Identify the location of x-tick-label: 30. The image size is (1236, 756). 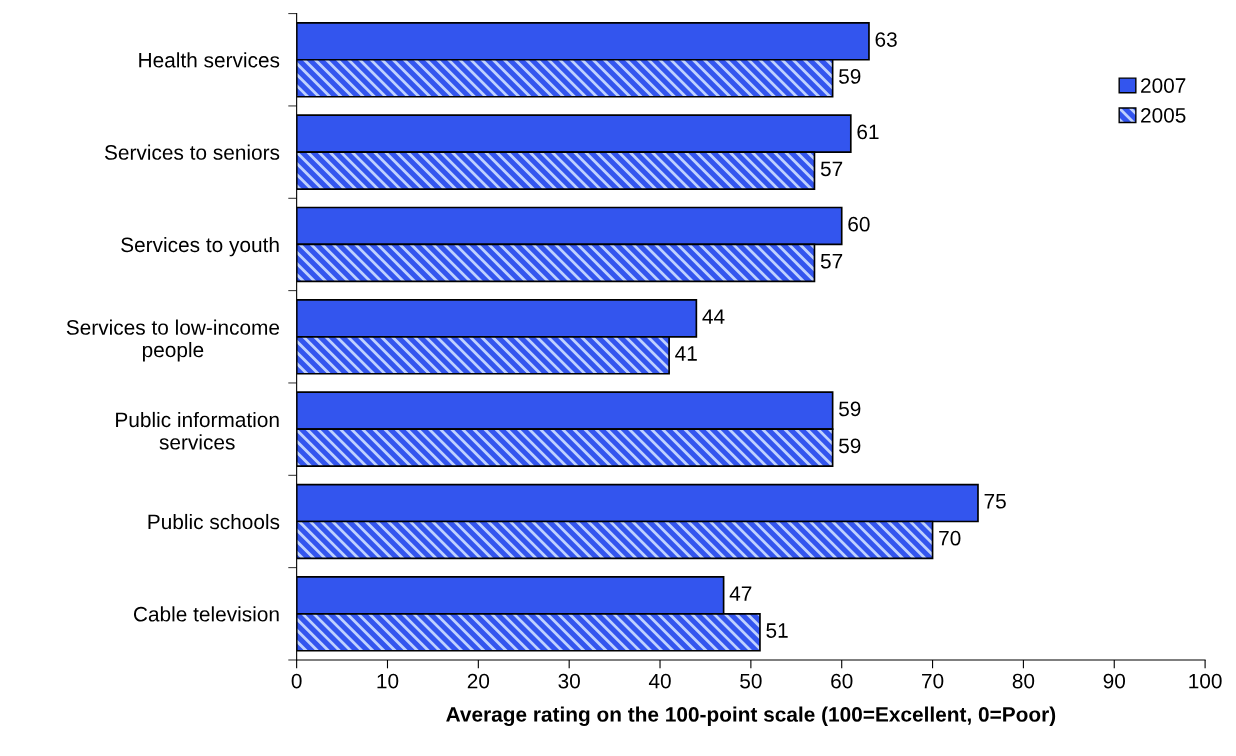
(569, 681).